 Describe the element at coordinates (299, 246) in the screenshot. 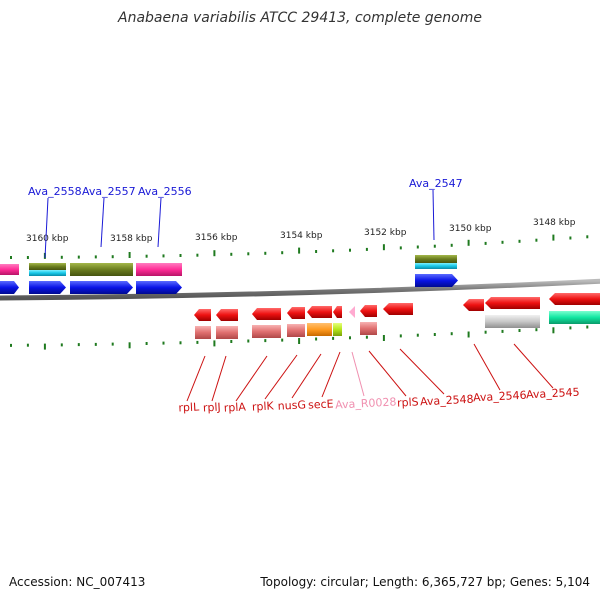

I see `upper-scale-ticks` at that location.